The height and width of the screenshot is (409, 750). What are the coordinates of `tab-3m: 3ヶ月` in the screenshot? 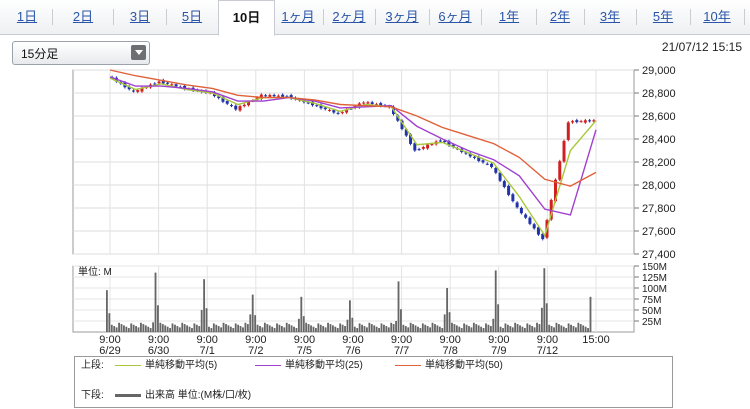 It's located at (402, 16).